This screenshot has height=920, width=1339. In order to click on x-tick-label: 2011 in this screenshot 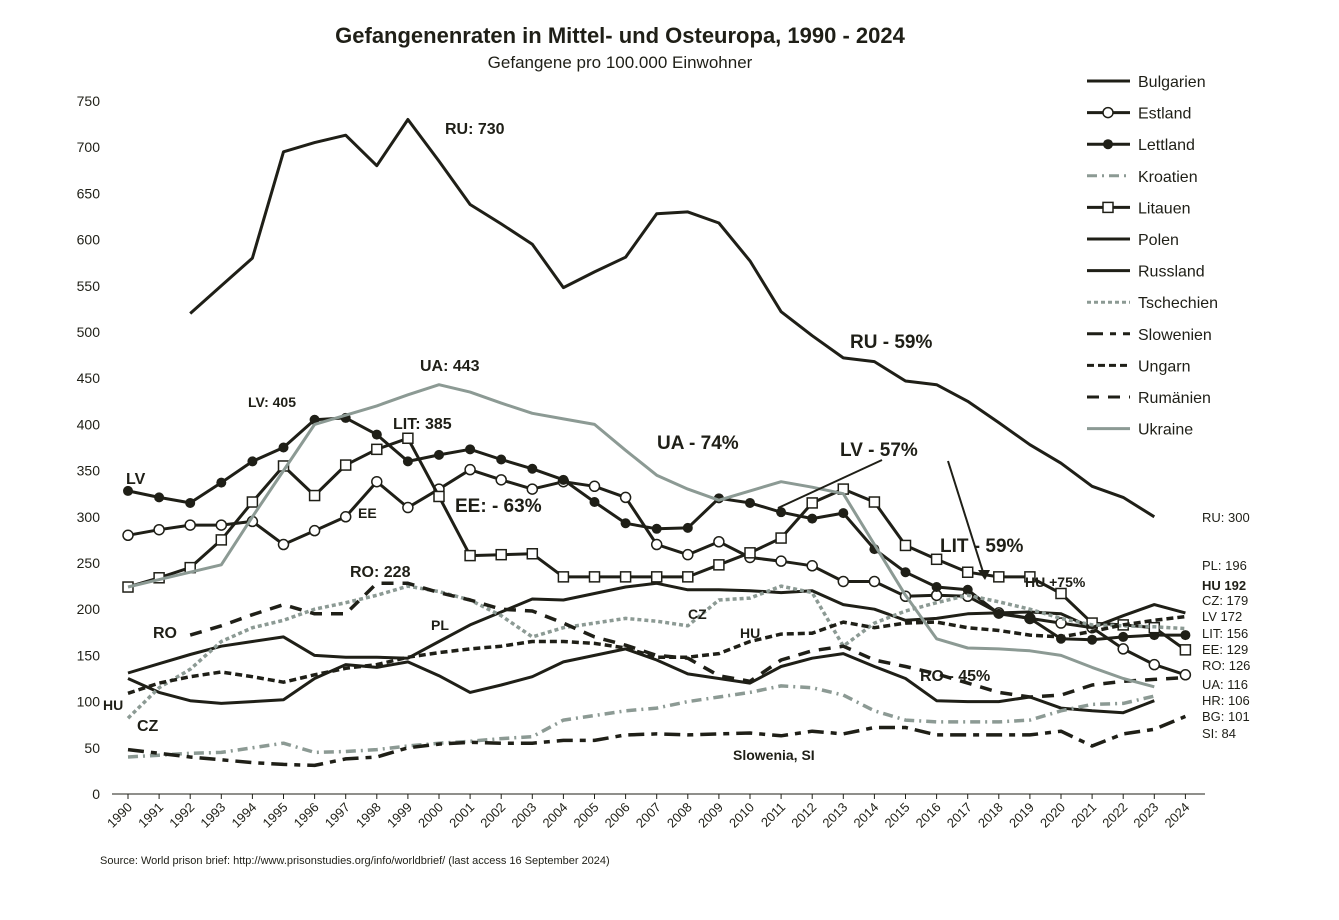, I will do `click(773, 815)`.